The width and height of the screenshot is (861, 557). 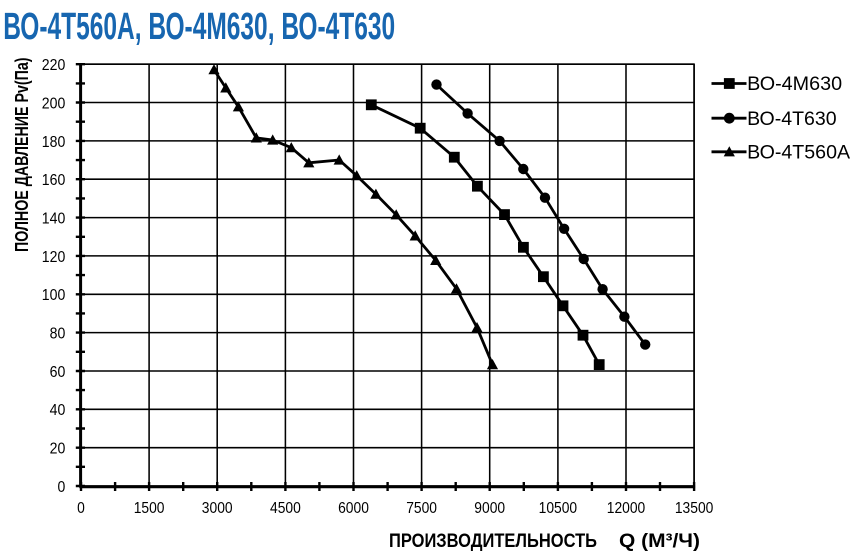 What do you see at coordinates (54, 180) in the screenshot?
I see `svg-text: 160` at bounding box center [54, 180].